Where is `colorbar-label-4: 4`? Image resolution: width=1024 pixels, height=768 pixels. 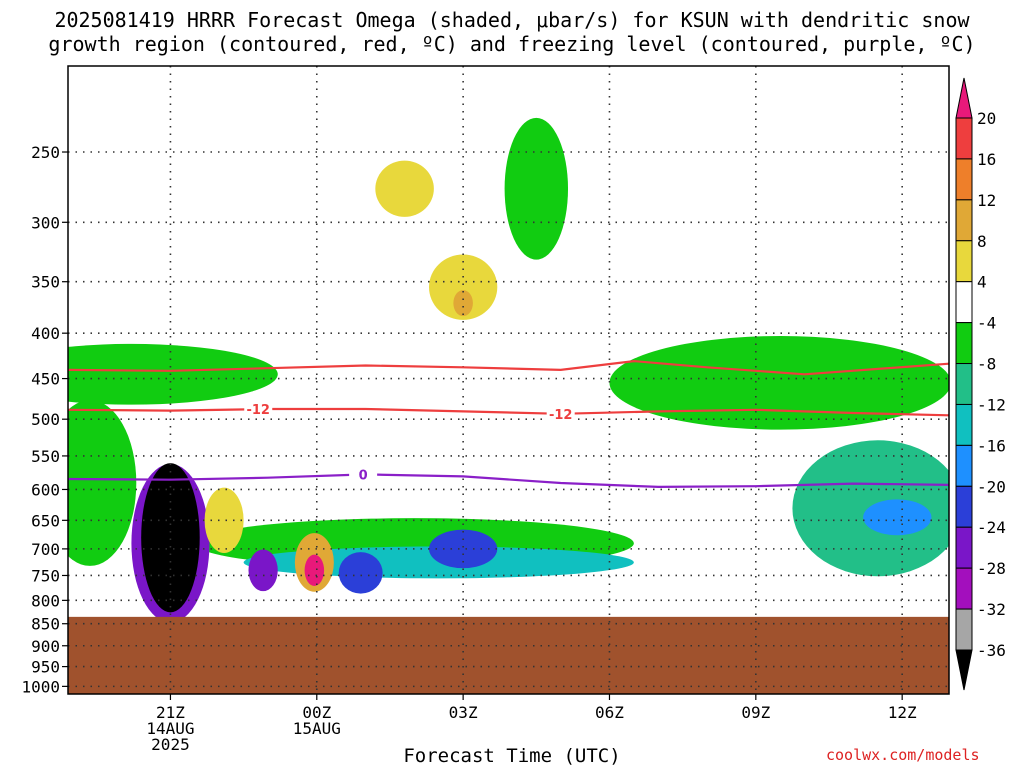 colorbar-label-4: 4 is located at coordinates (982, 282).